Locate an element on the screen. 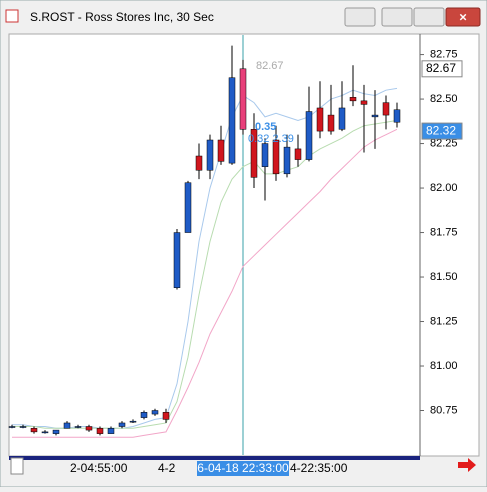  cursor-annotation: 82.67 is located at coordinates (270, 66).